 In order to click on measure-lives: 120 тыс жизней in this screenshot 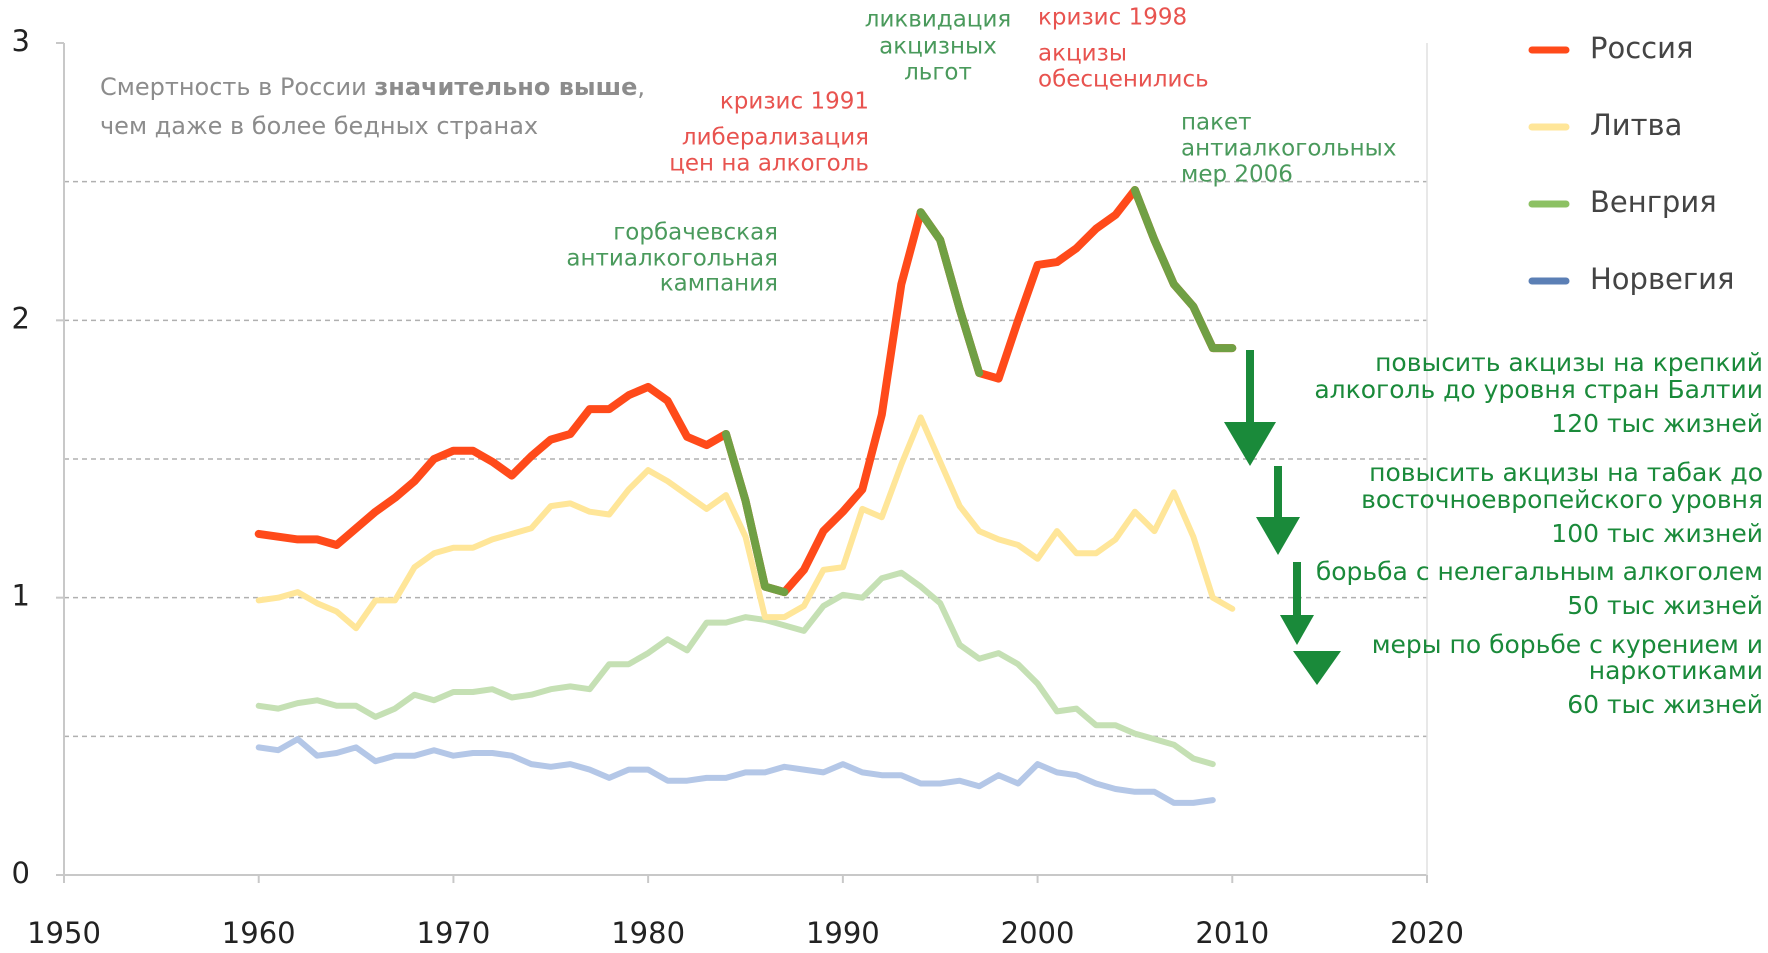, I will do `click(1657, 423)`.